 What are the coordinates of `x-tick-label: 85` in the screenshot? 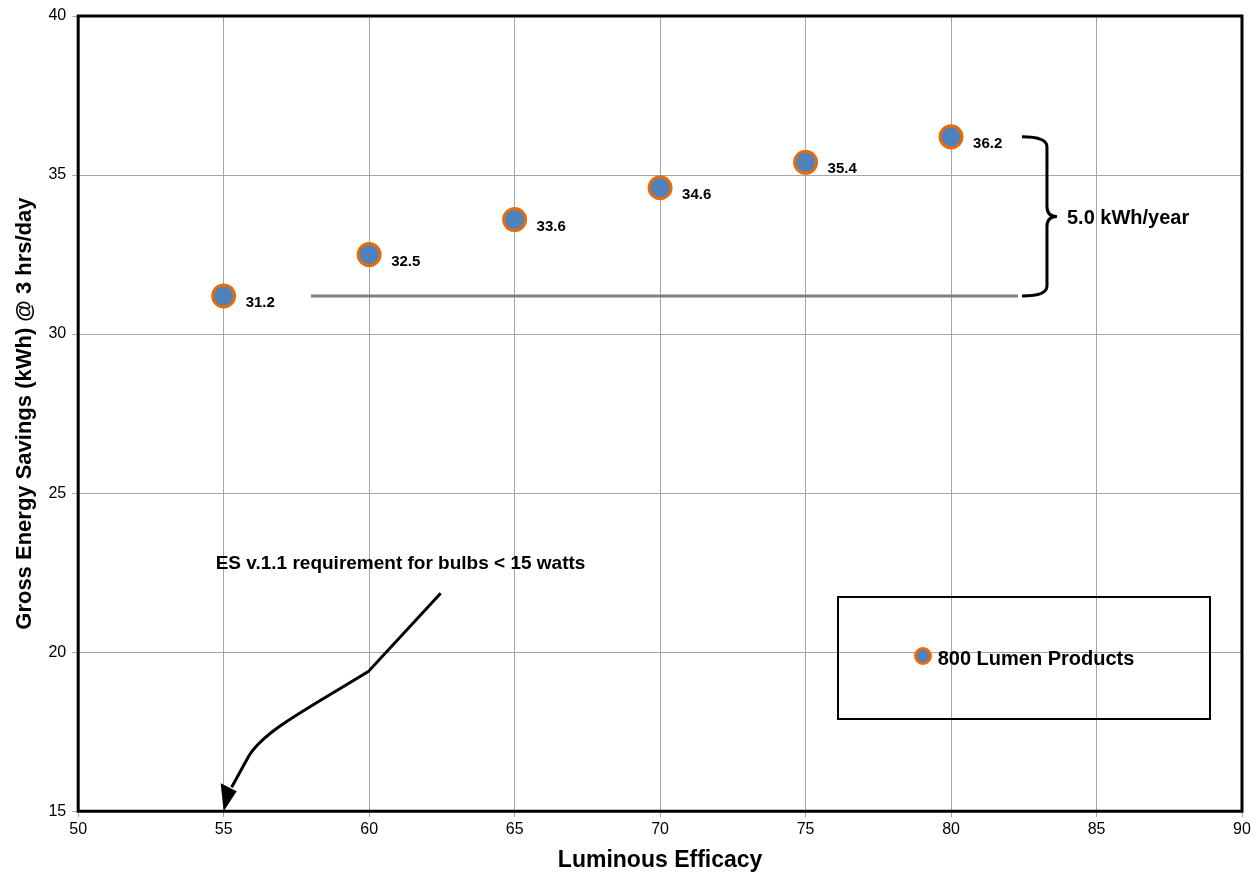 It's located at (1096, 829).